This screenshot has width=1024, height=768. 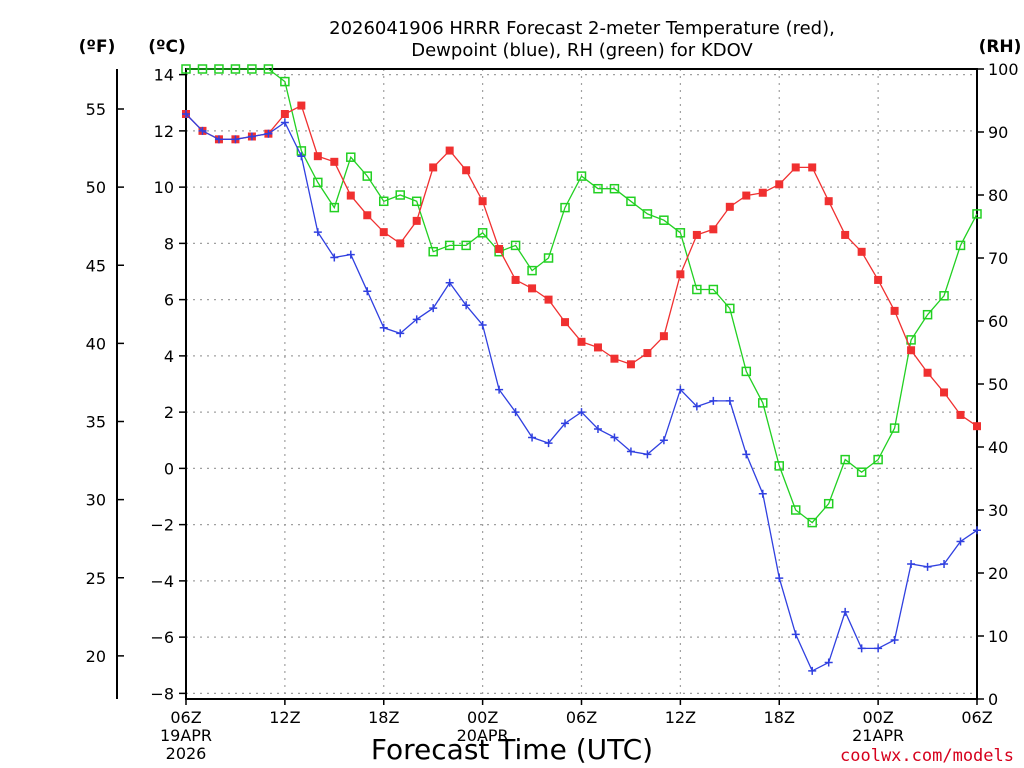 What do you see at coordinates (1000, 47) in the screenshot?
I see `rh-unit-label: (RH)` at bounding box center [1000, 47].